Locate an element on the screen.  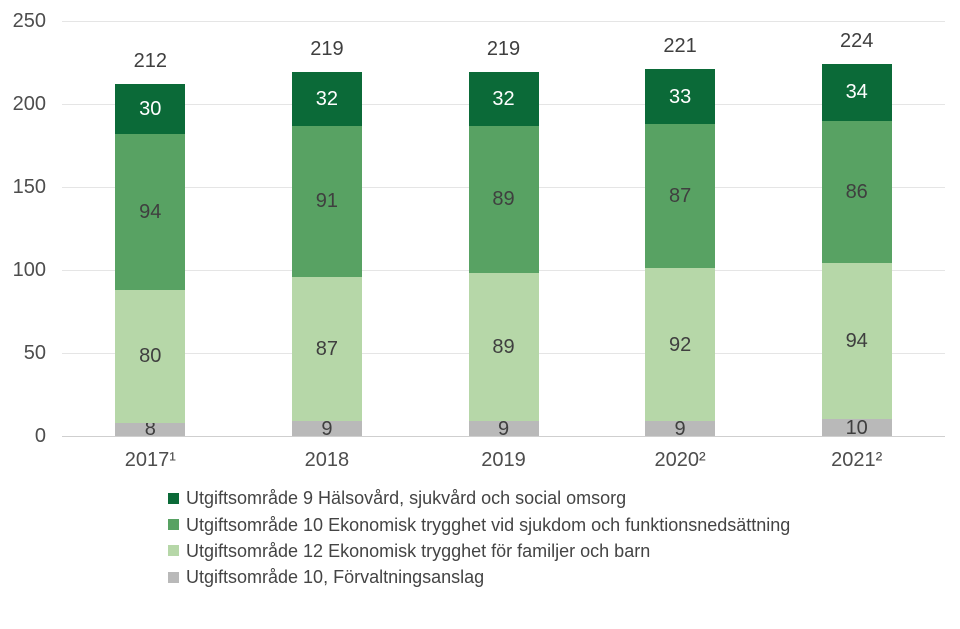
x-axis-label: 2019 is located at coordinates (503, 460).